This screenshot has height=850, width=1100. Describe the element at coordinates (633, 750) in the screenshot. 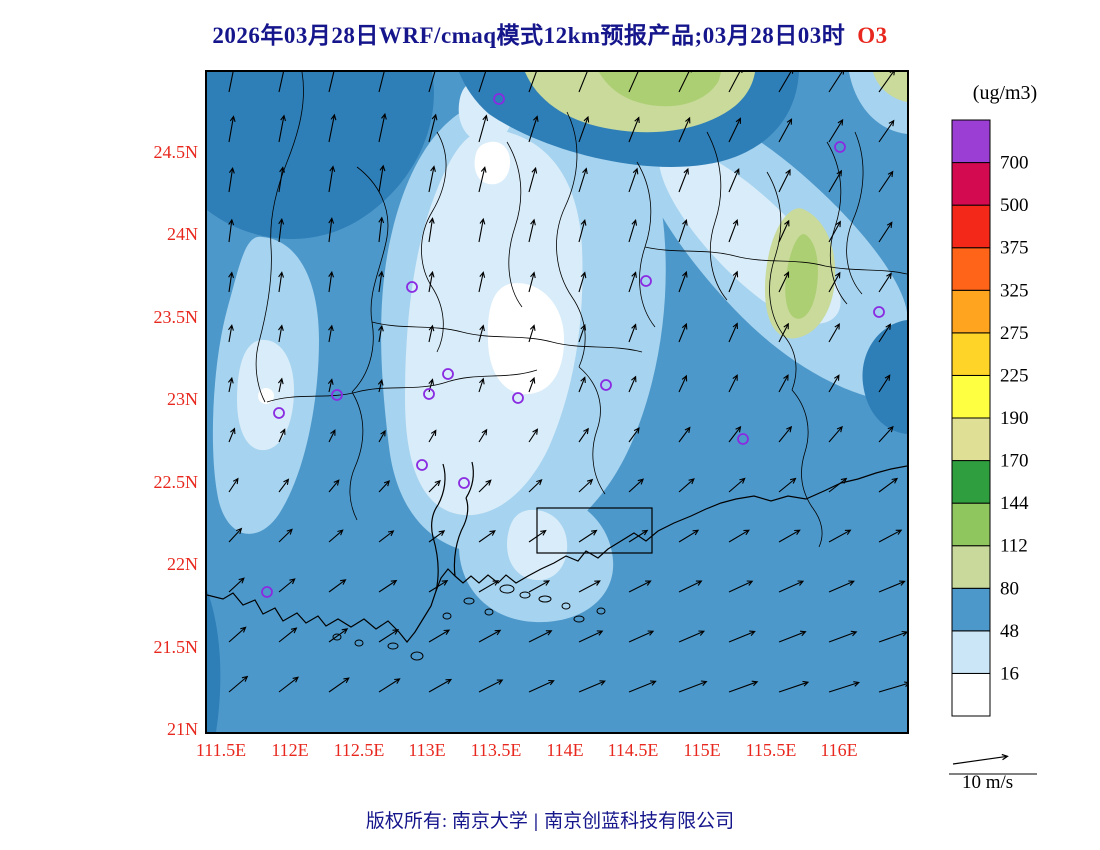

I see `x-tick-label: 114.5E` at that location.